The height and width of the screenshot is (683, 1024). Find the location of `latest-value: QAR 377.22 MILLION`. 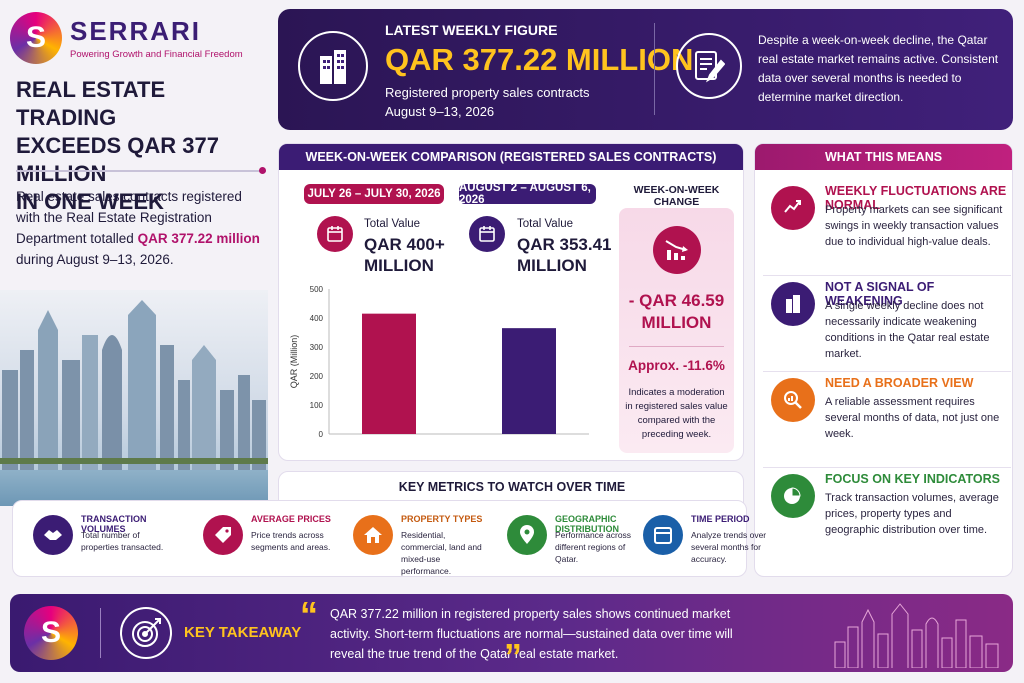

latest-value: QAR 377.22 MILLION is located at coordinates (539, 59).